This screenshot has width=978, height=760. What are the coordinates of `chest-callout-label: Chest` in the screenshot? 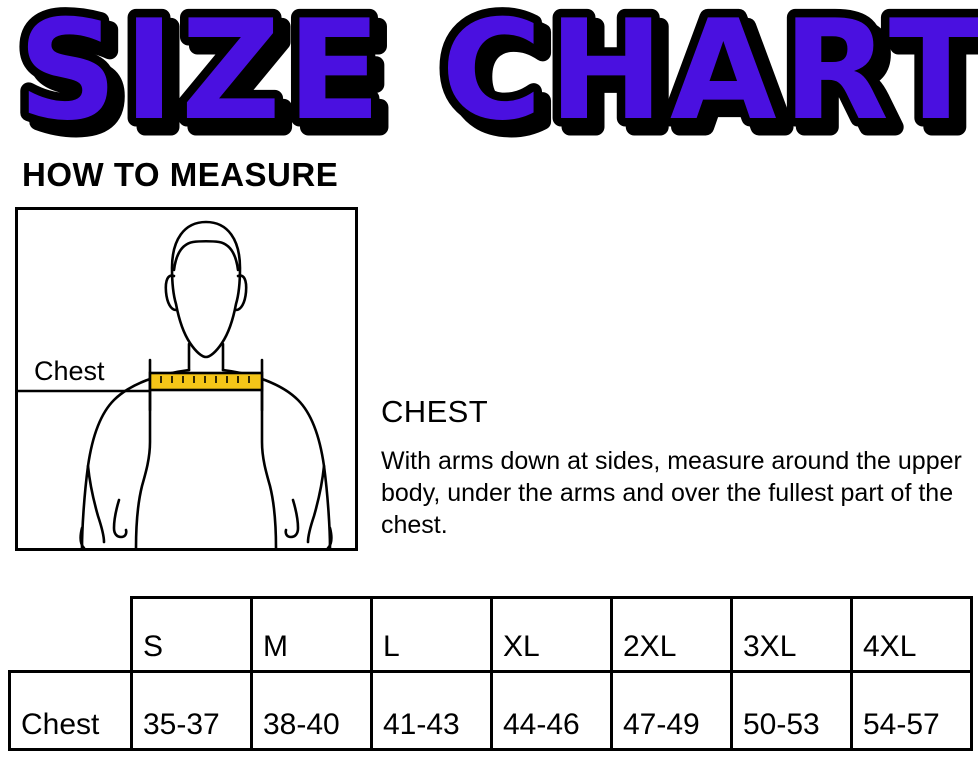 It's located at (69, 371).